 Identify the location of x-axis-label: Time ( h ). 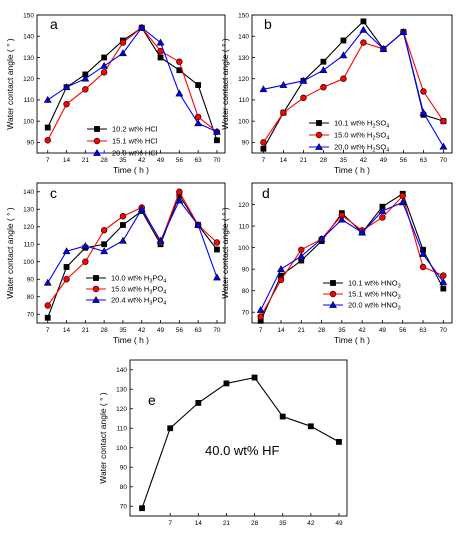
(131, 340).